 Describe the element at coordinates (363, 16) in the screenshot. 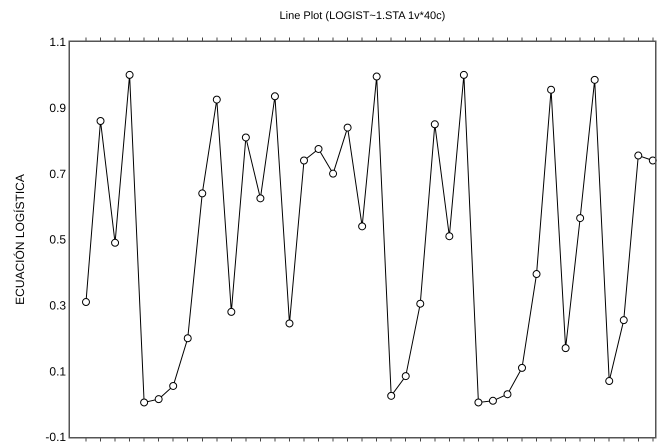

I see `chart-title: Line Plot (LOGIST~1.STA 1v*40c)` at that location.